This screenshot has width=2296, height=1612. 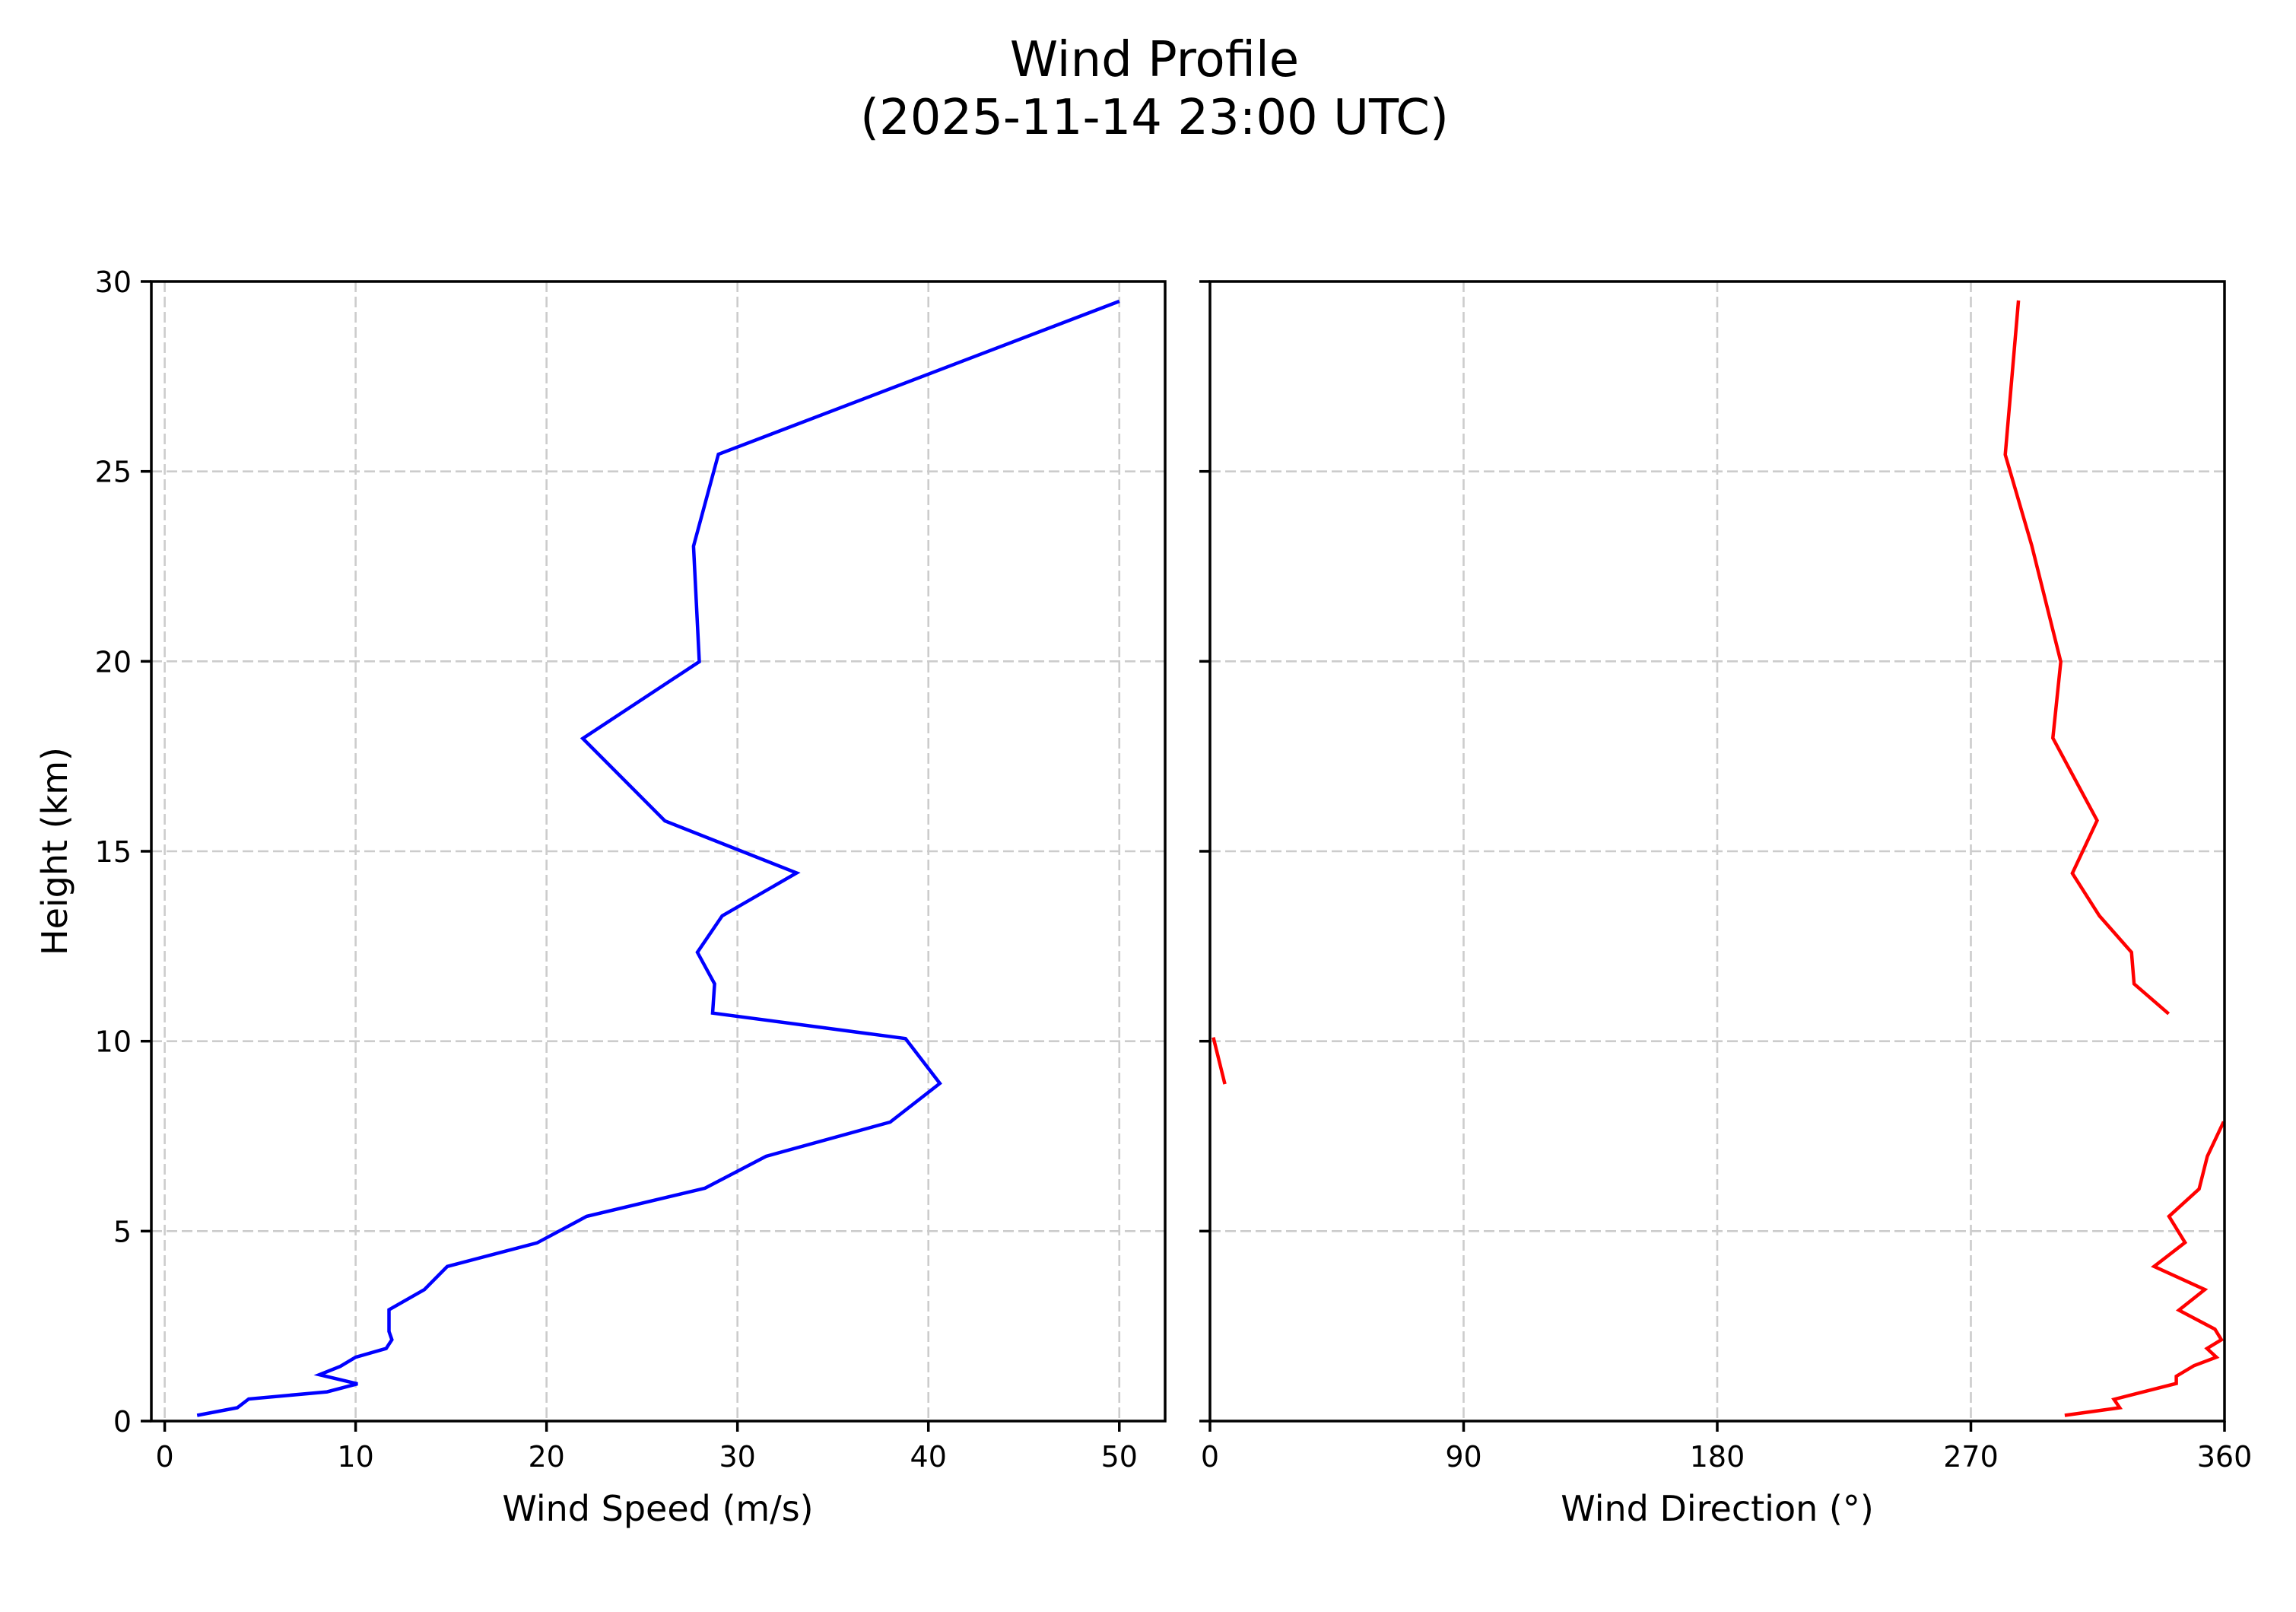 I want to click on x-tick-label: 360, so click(x=2225, y=1457).